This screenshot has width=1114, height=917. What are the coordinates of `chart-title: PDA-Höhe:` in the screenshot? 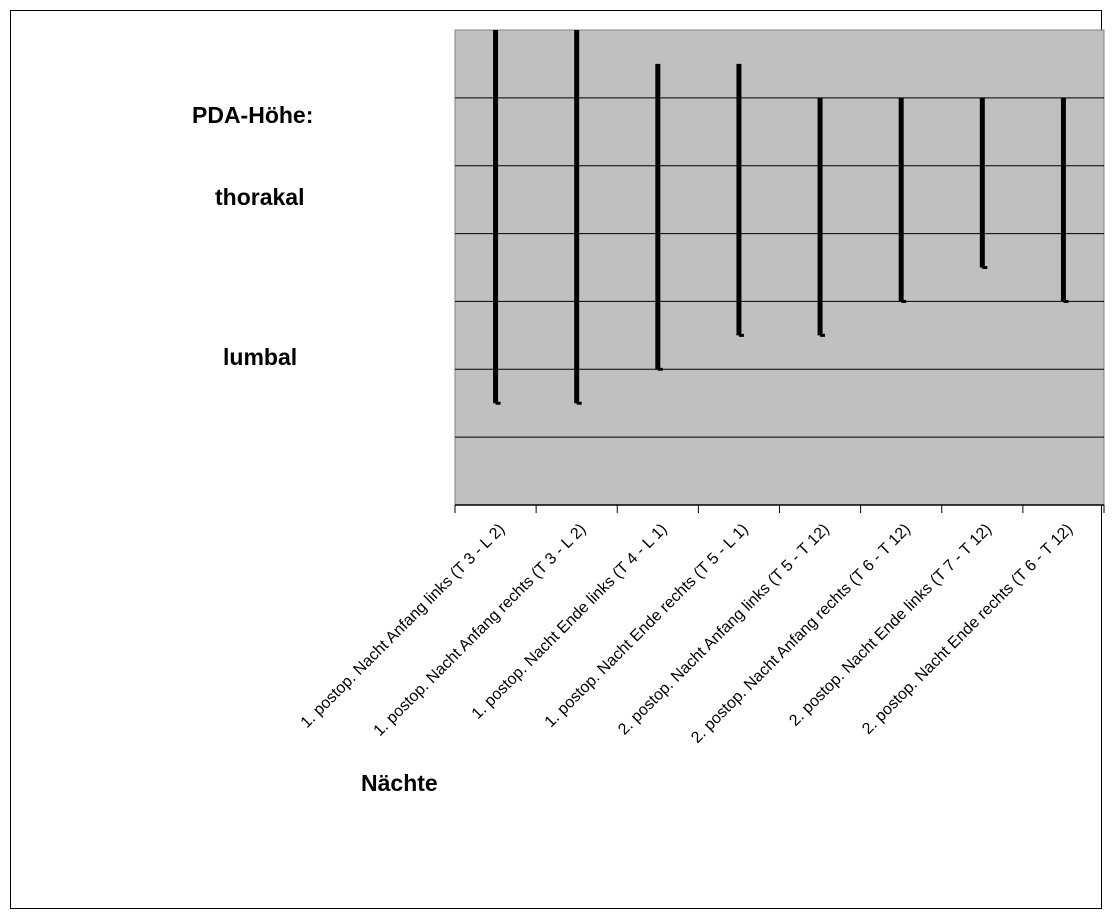 It's located at (253, 115).